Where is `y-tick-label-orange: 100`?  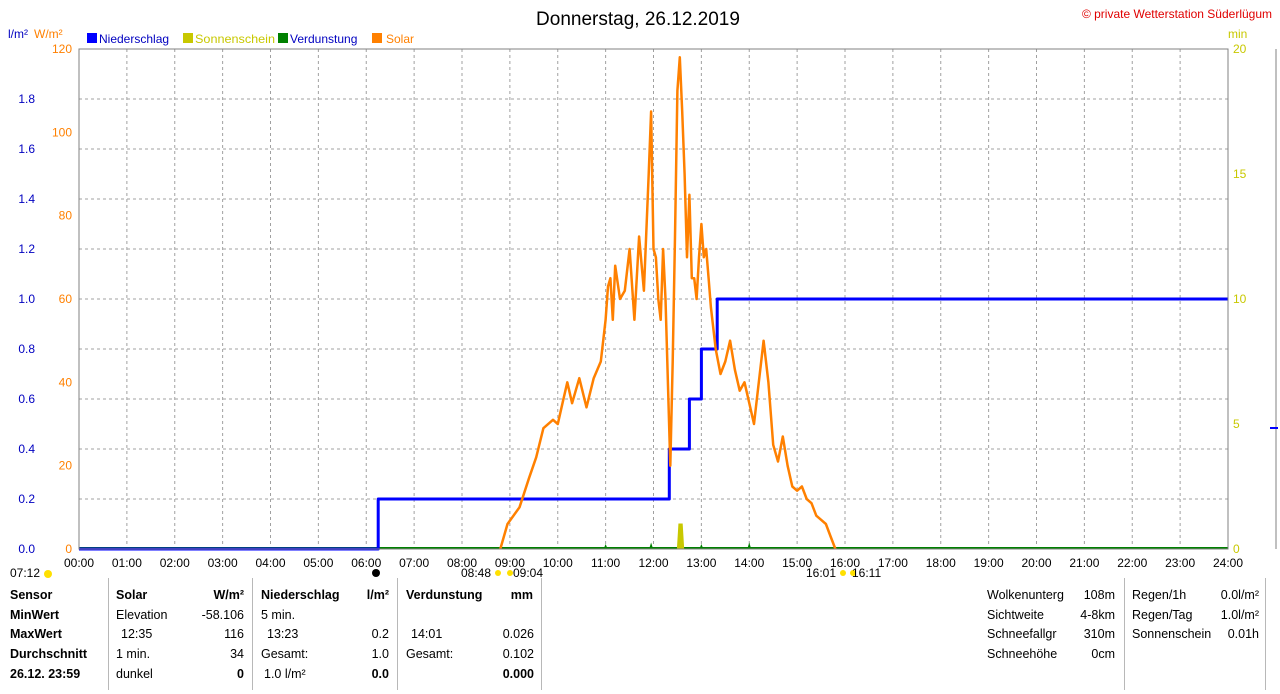 y-tick-label-orange: 100 is located at coordinates (62, 132).